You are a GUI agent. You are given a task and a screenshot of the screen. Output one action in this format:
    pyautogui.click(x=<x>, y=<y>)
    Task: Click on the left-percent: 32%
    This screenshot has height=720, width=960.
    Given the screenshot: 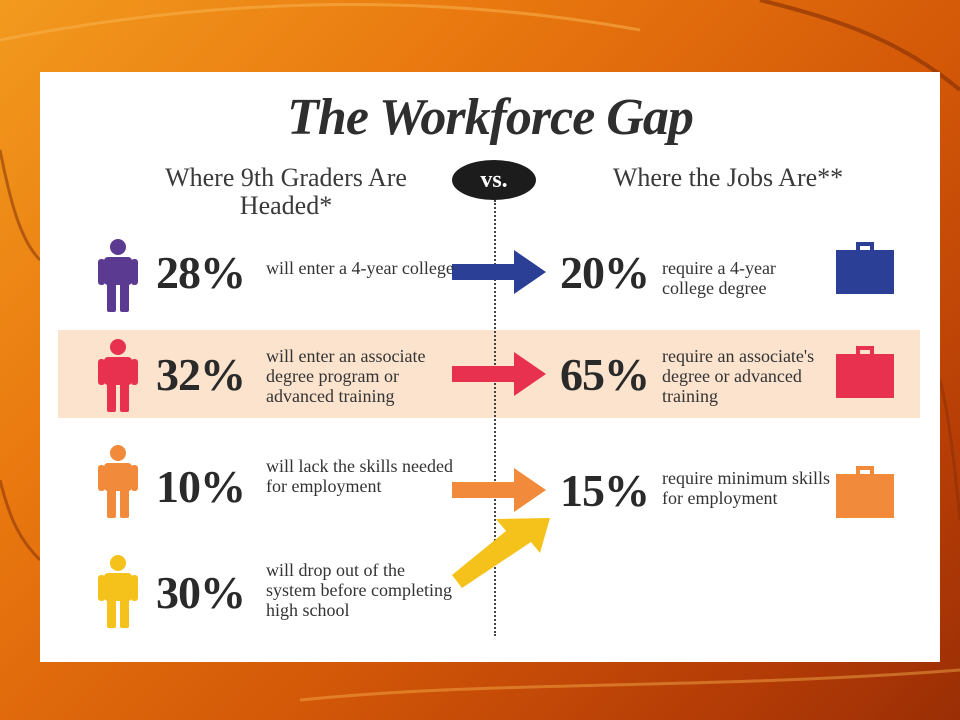 What is the action you would take?
    pyautogui.click(x=201, y=374)
    